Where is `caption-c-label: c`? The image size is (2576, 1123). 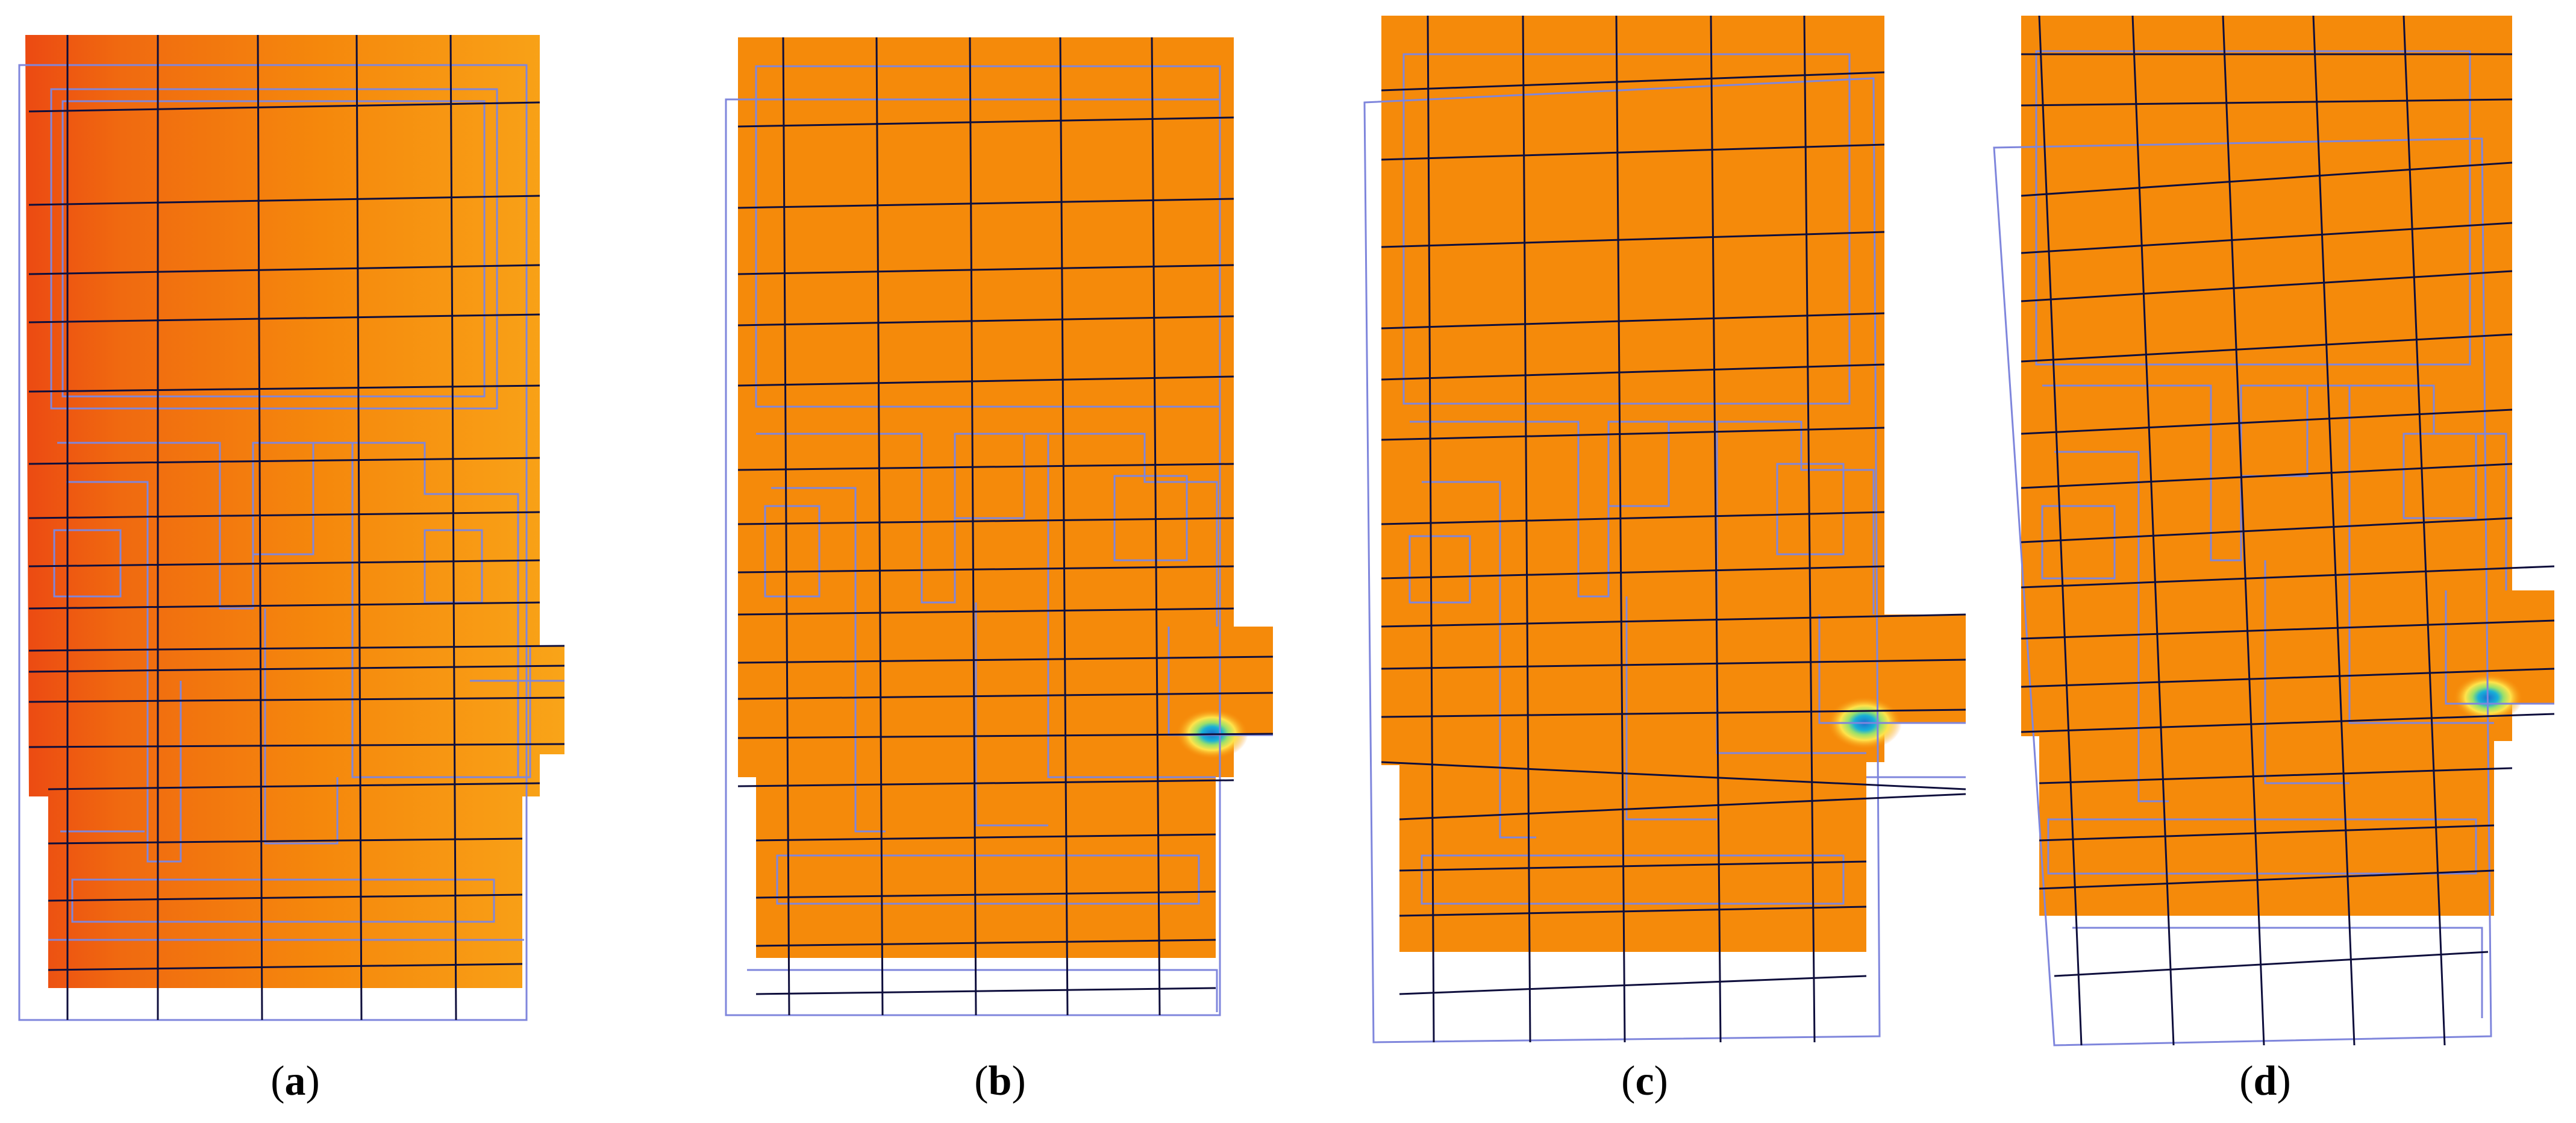
caption-c-label: c is located at coordinates (1645, 1081).